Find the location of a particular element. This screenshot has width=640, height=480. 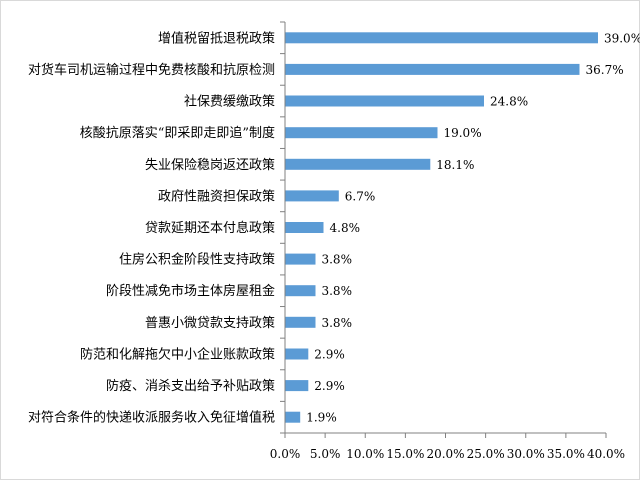

x-tick-label: 20.0% is located at coordinates (445, 454).